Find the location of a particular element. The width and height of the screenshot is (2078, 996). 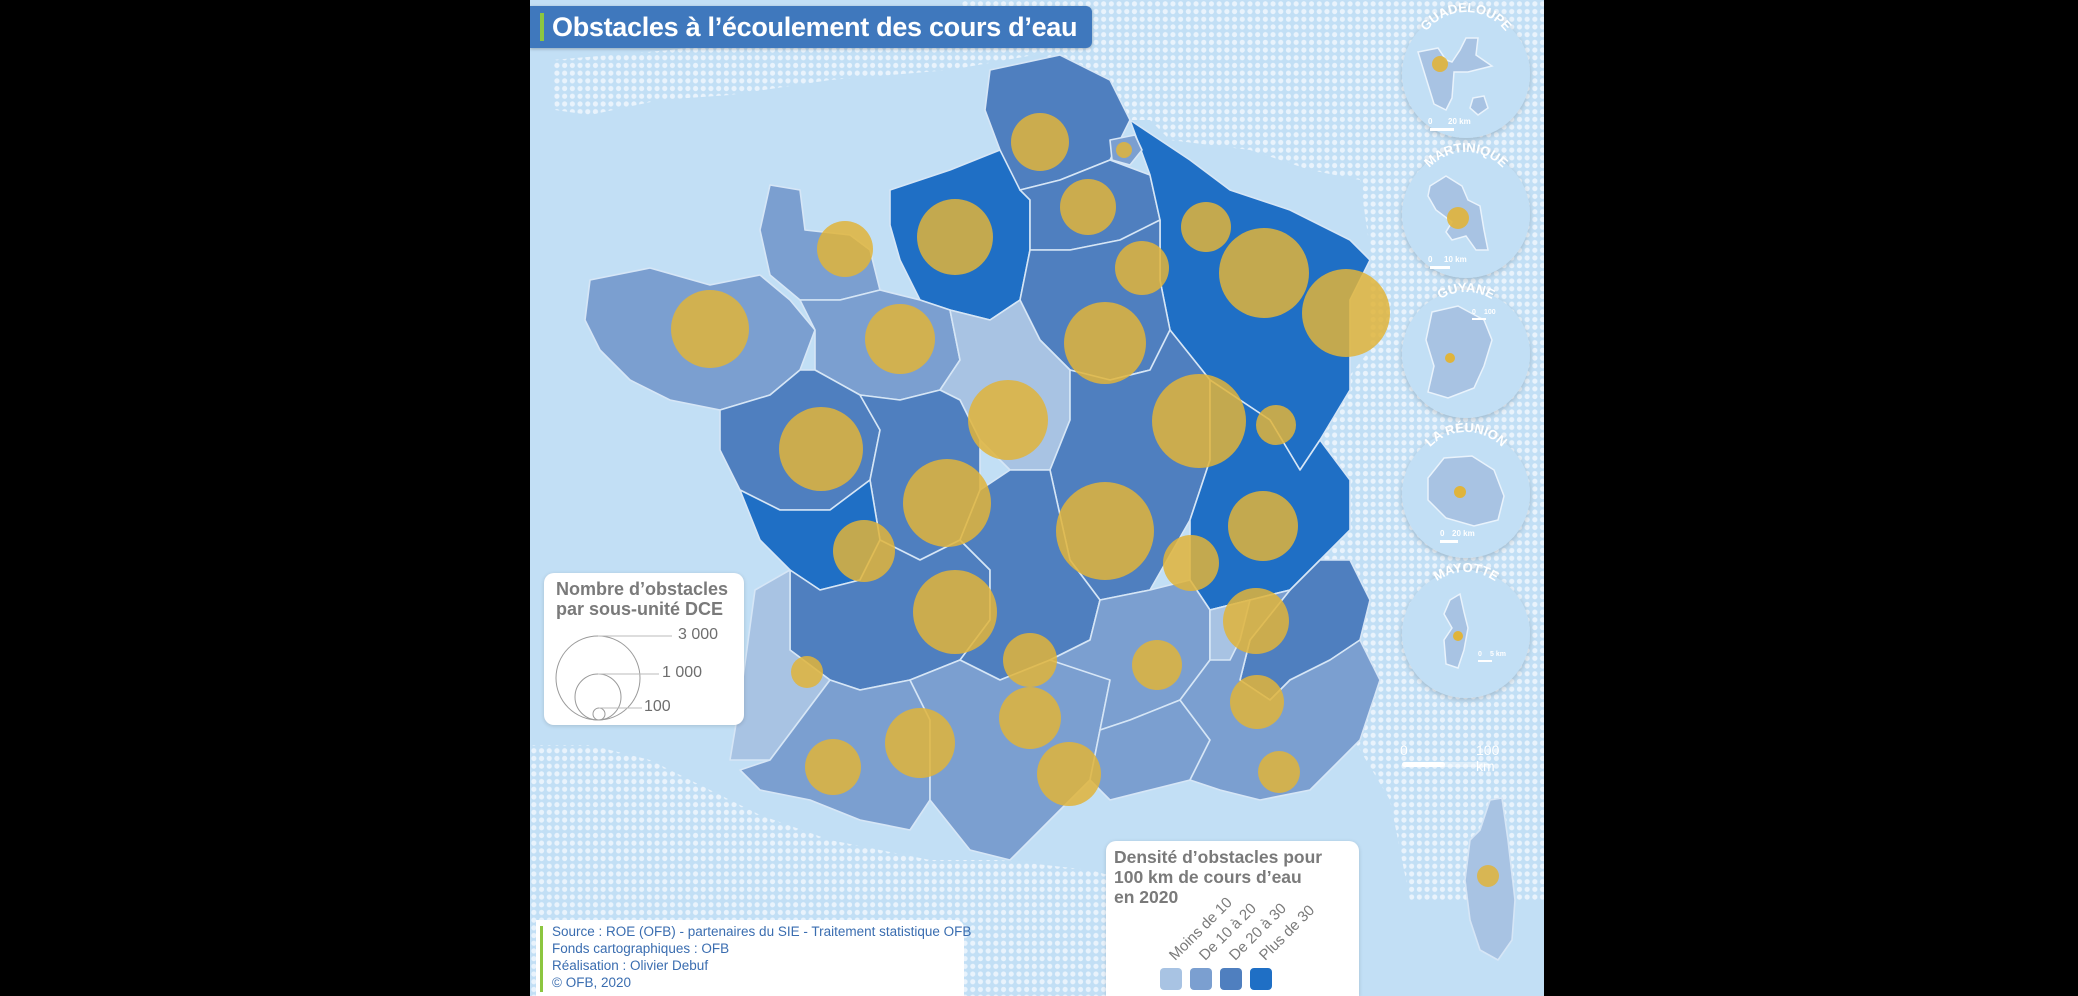

inset-reunion: 0 20 km LA RÉUNION is located at coordinates (1466, 489).